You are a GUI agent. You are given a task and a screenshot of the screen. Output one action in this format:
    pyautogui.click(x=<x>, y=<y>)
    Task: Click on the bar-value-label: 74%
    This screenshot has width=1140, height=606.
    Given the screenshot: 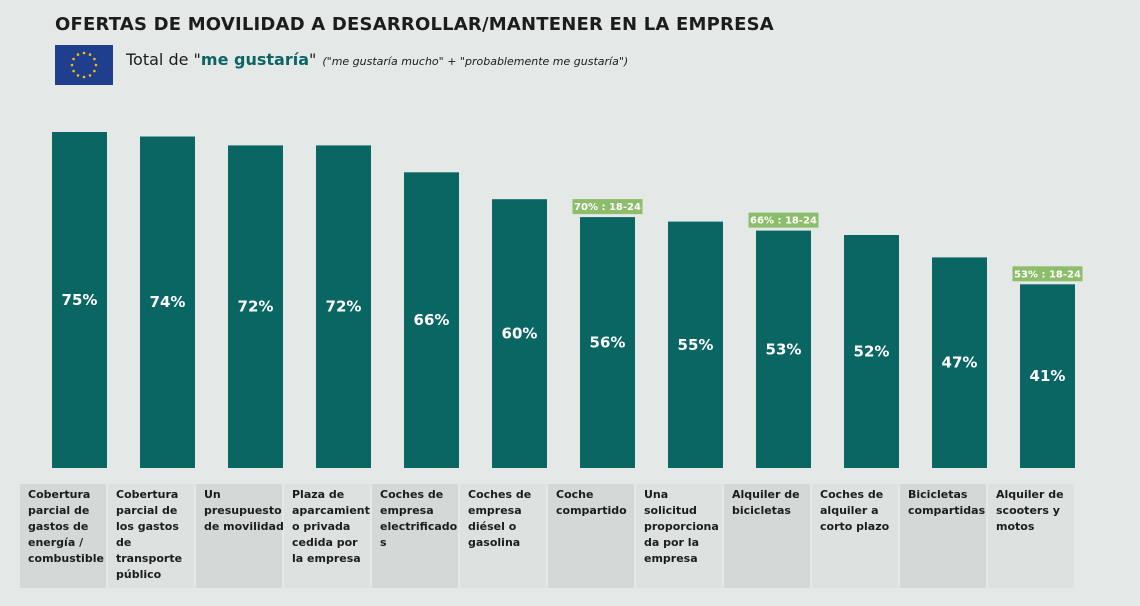 What is the action you would take?
    pyautogui.click(x=168, y=302)
    